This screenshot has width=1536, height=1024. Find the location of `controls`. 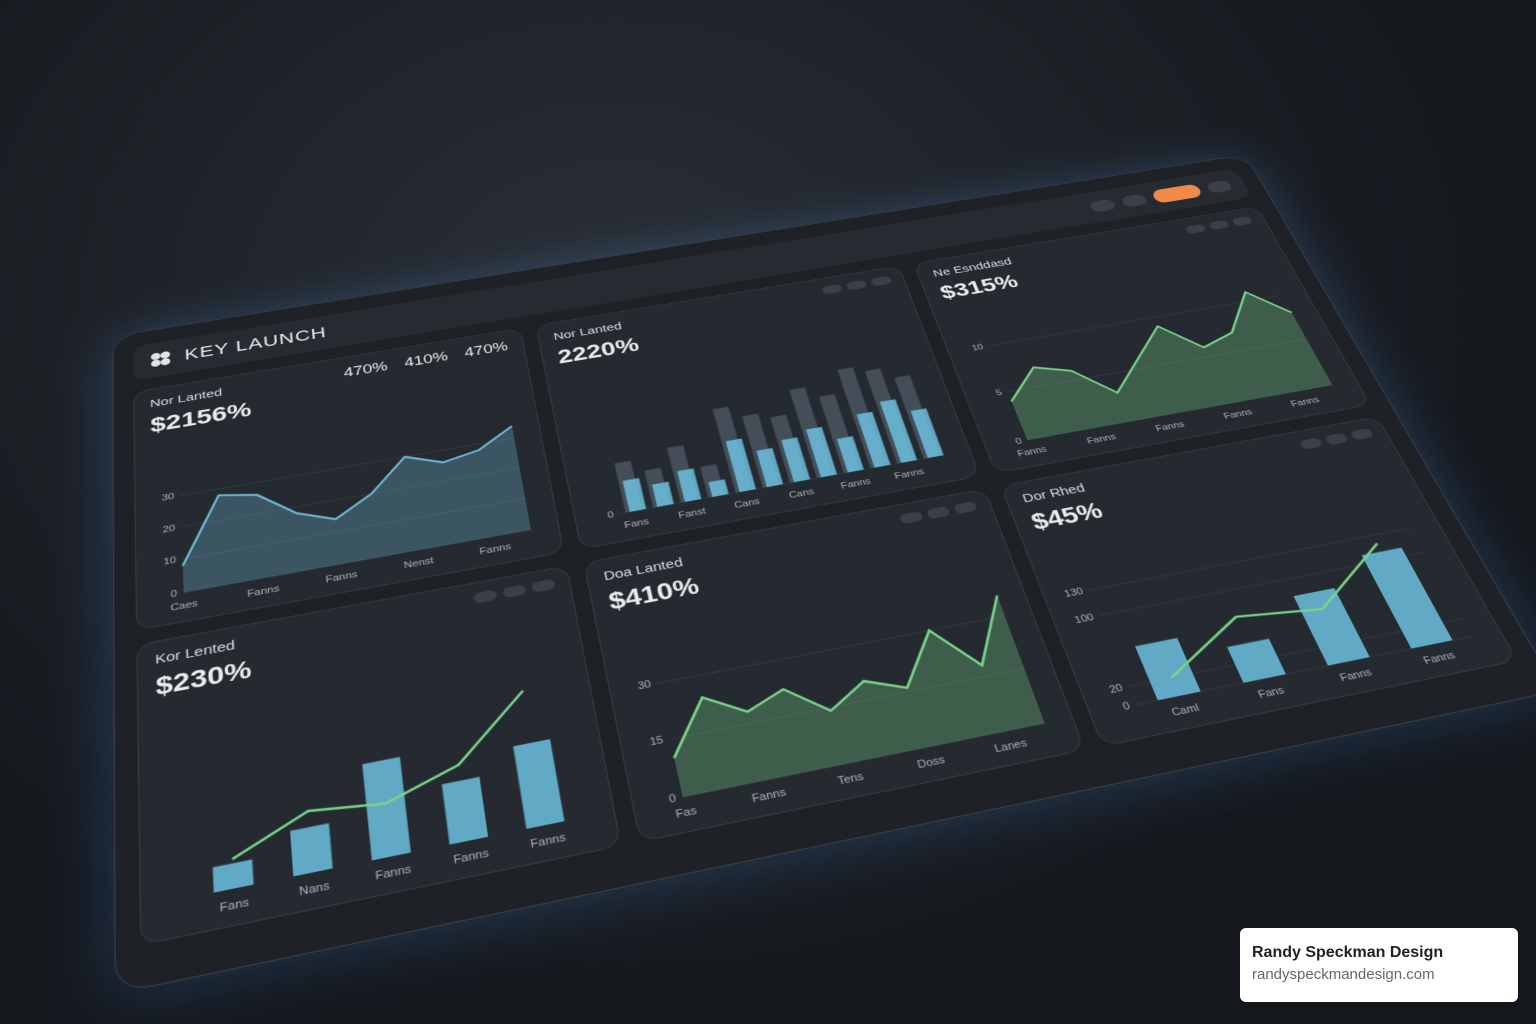

controls is located at coordinates (1161, 196).